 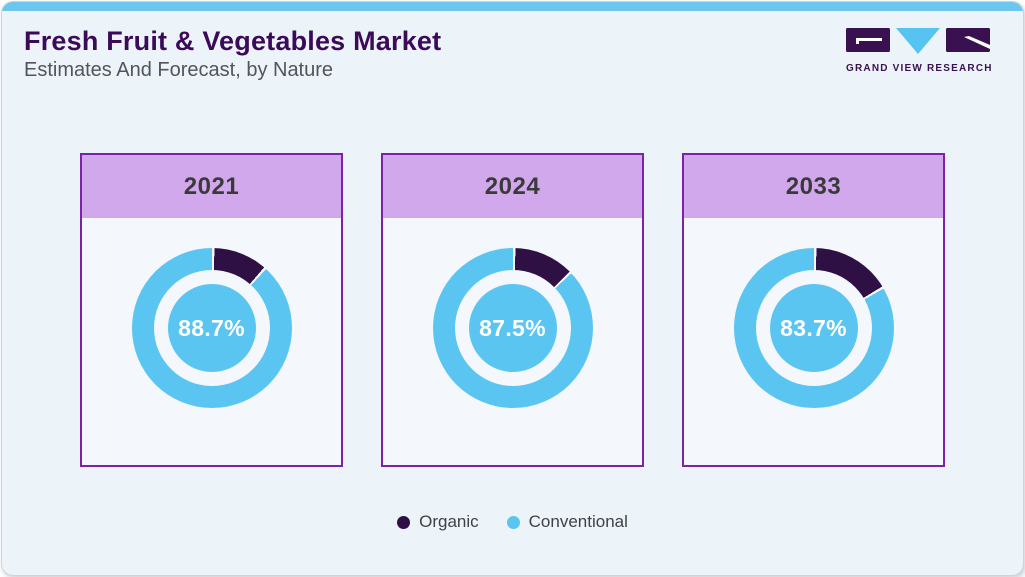 I want to click on page-title: Fresh Fruit & Vegetables Market, so click(x=233, y=41).